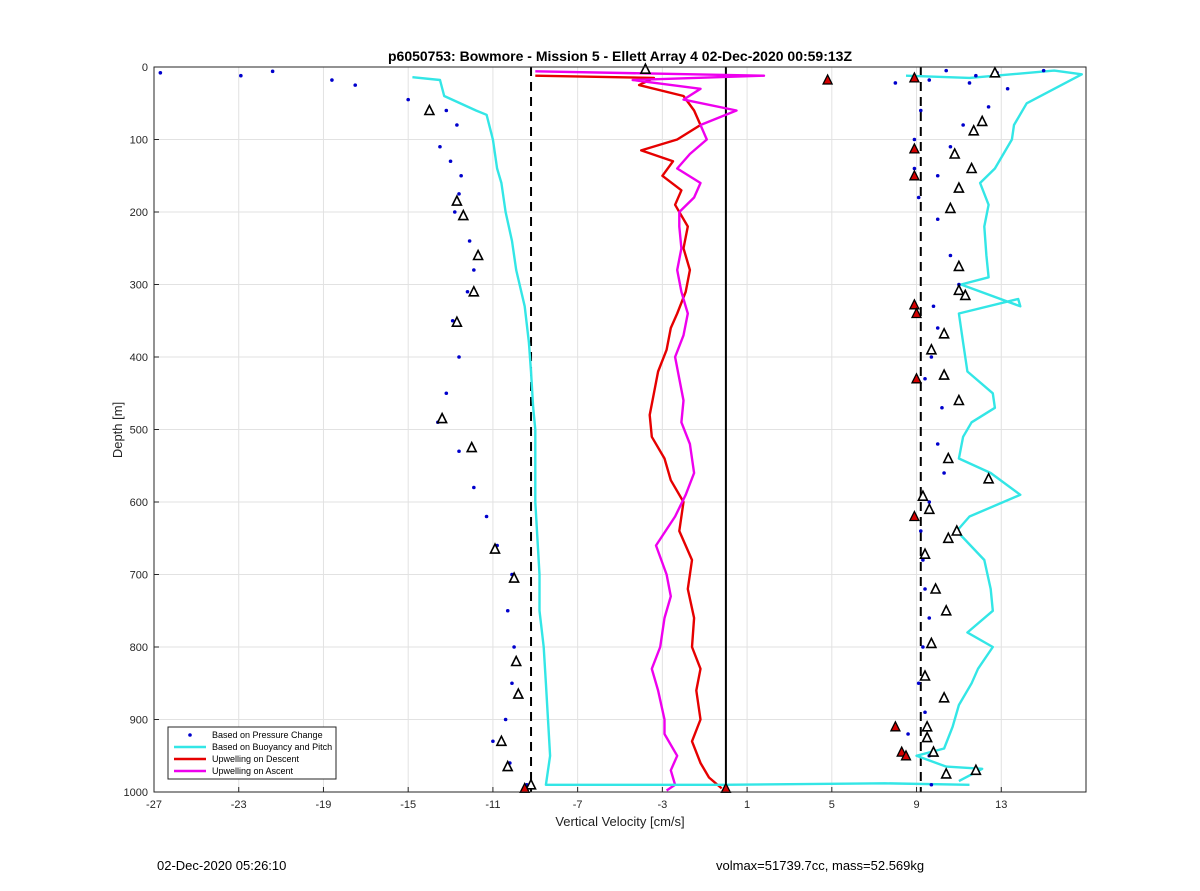 The height and width of the screenshot is (891, 1200). Describe the element at coordinates (994, 426) in the screenshot. I see `series-line-based-on-buoyancy-and-pitch` at that location.